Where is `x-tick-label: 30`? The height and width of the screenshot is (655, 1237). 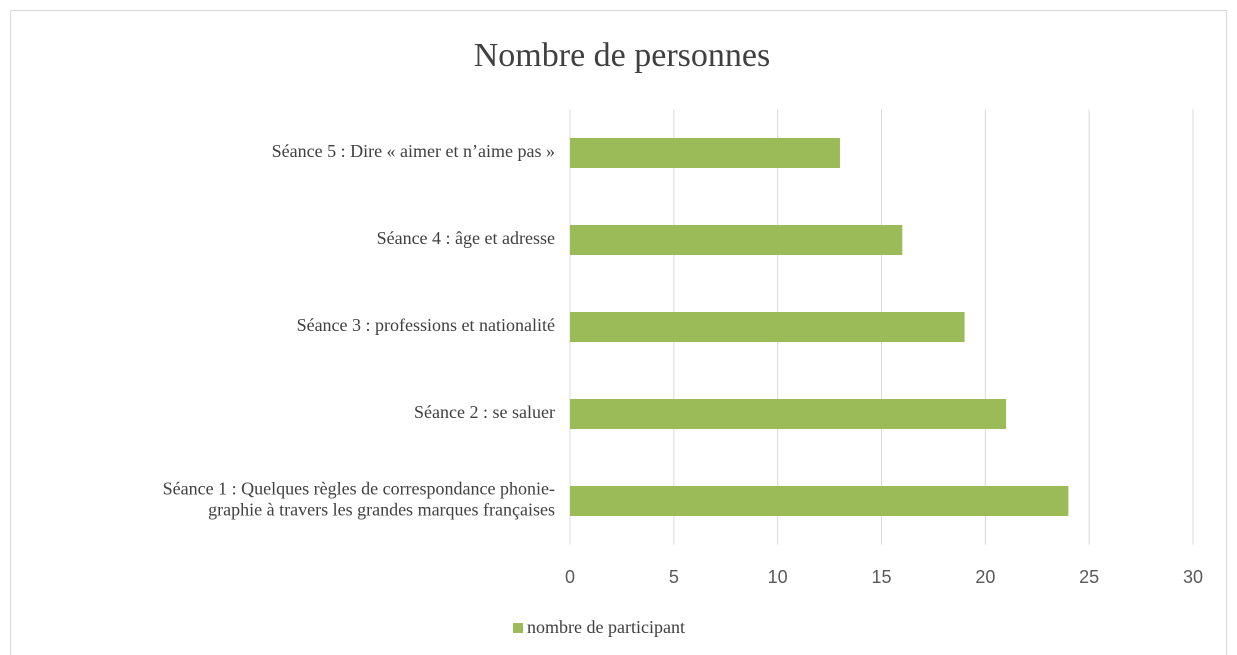
x-tick-label: 30 is located at coordinates (1193, 577).